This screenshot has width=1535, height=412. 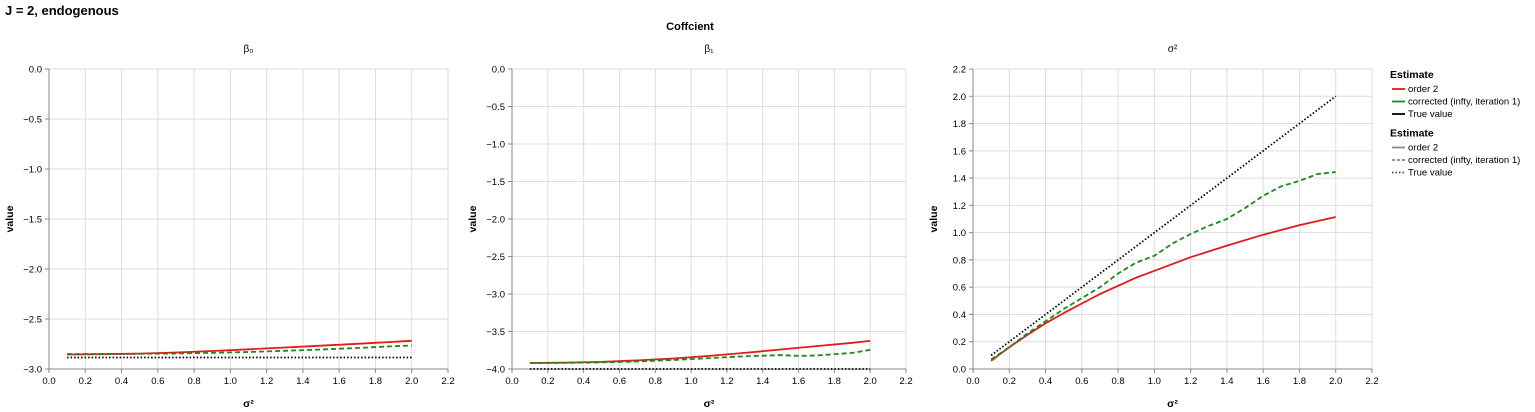 I want to click on y-tick-label: 1.0, so click(x=959, y=233).